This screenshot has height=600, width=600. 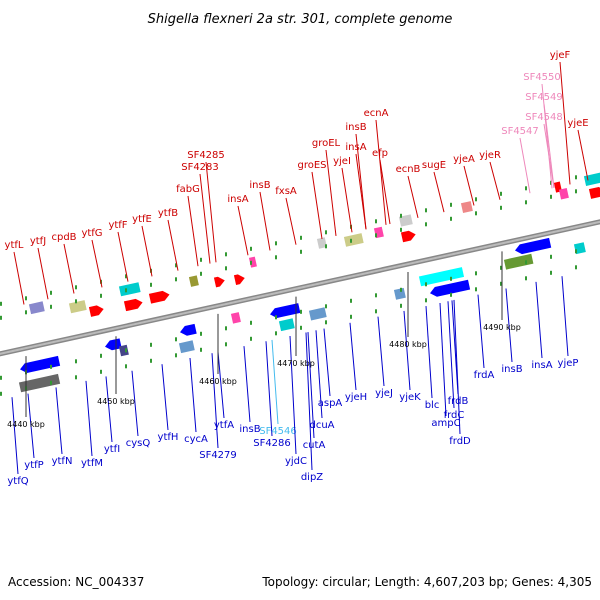 I want to click on reverse-gene-label: ytfQ, so click(x=17, y=481).